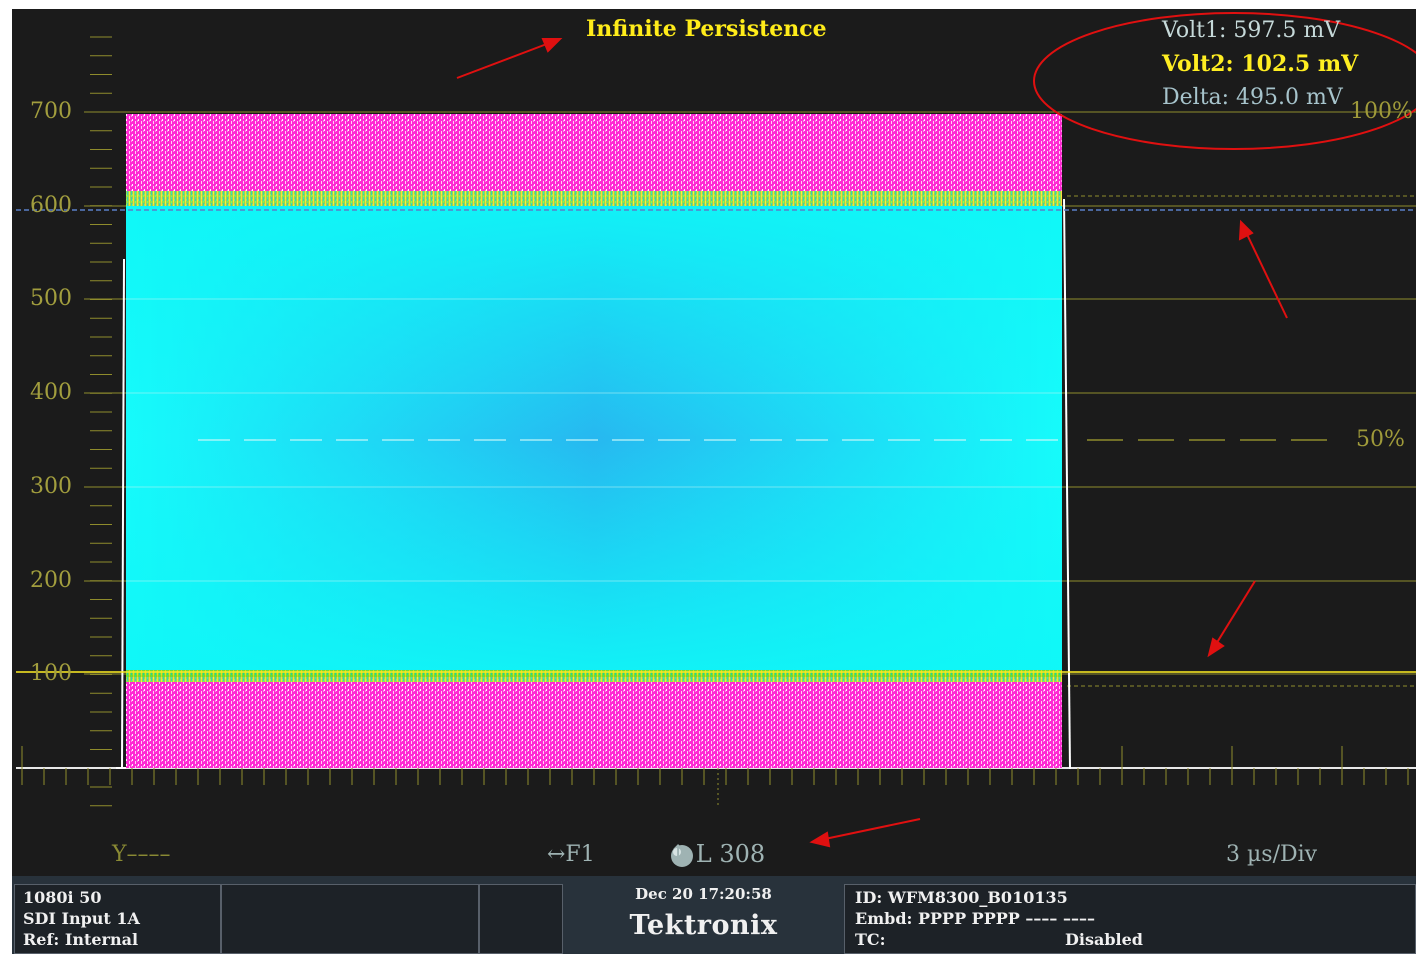 This screenshot has height=954, width=1416. I want to click on device-id: ID: WFM8300_B010135, so click(961, 897).